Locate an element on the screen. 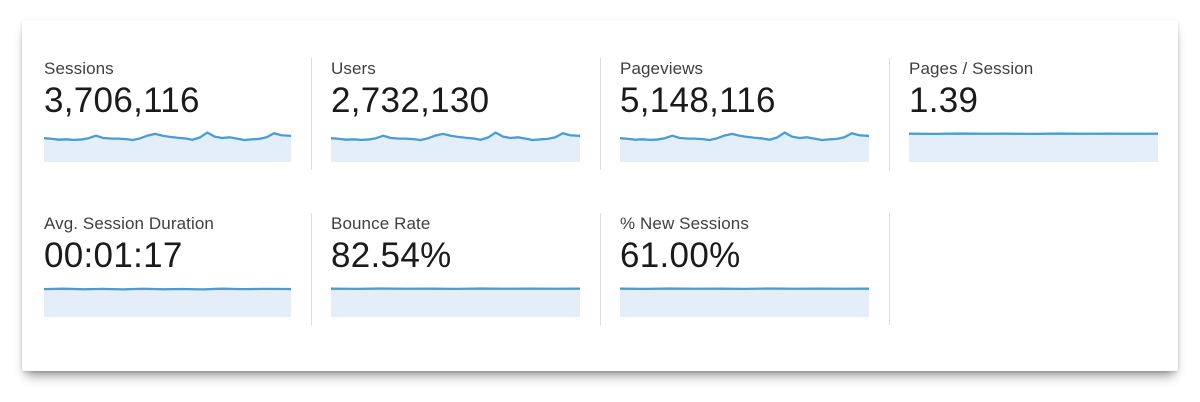 This screenshot has width=1200, height=402. metric-card-bounce-rate: Bounce Rate 82.54% is located at coordinates (455, 269).